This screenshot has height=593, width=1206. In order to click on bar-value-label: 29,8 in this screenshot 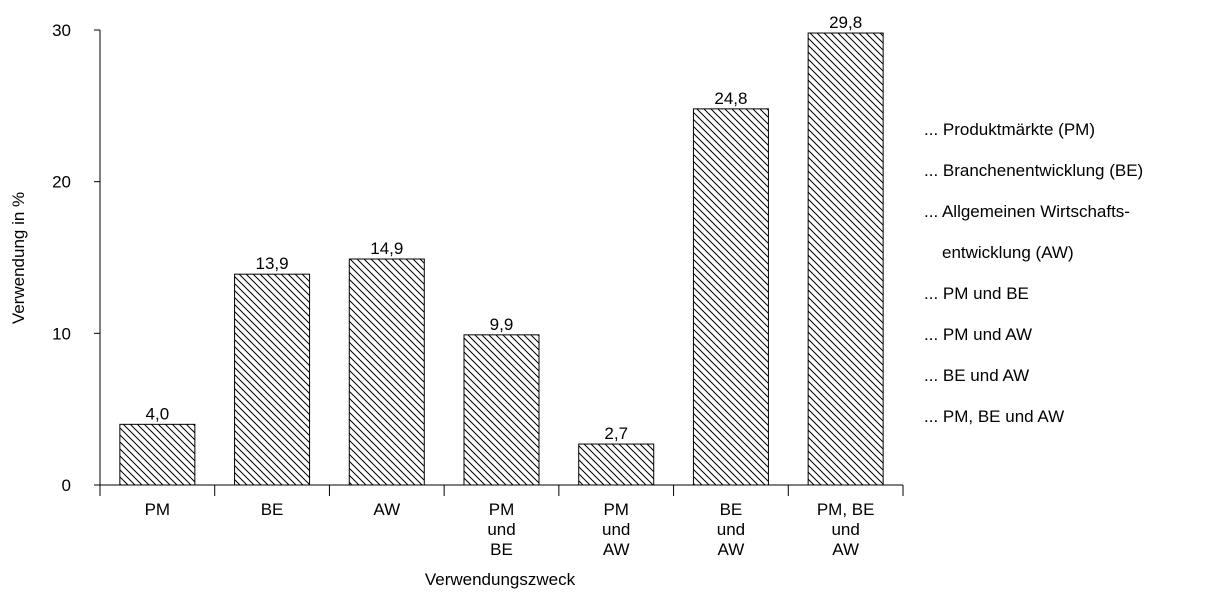, I will do `click(845, 22)`.